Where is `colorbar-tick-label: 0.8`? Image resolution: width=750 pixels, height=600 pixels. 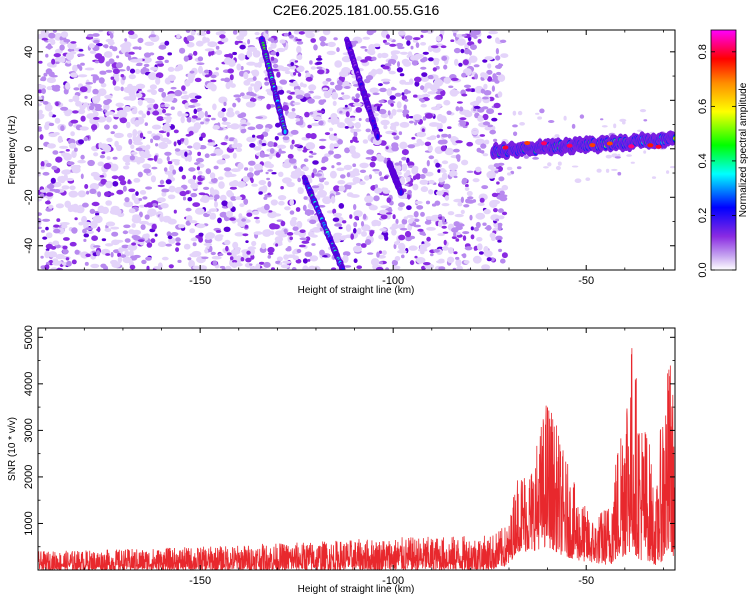 colorbar-tick-label: 0.8 is located at coordinates (703, 51).